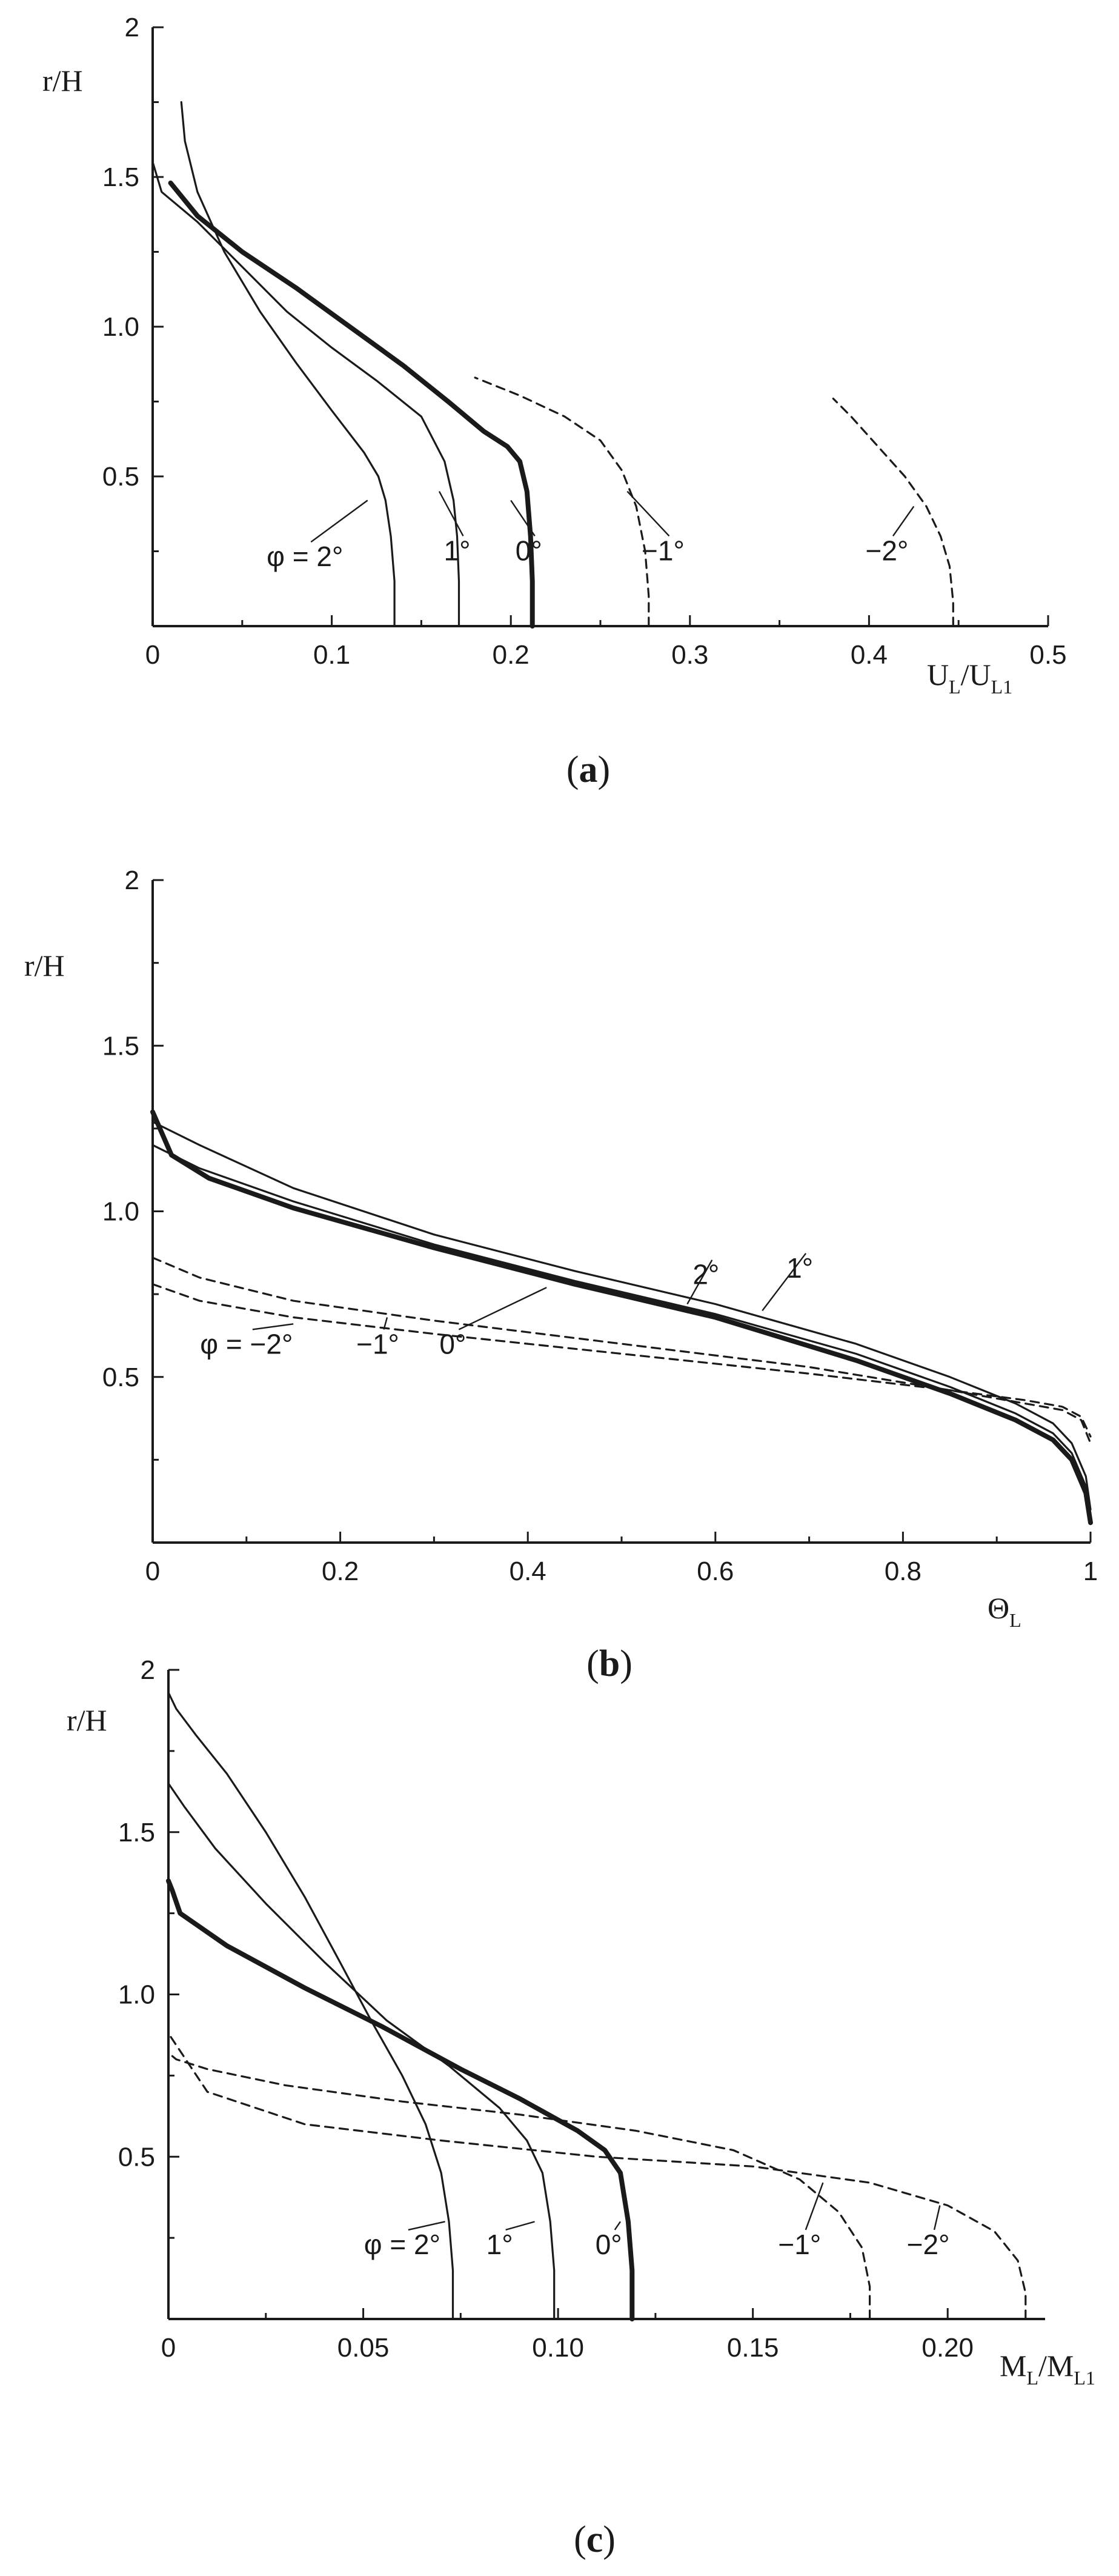 This screenshot has height=2576, width=1119. I want to click on series-label: φ = −2°, so click(246, 1344).